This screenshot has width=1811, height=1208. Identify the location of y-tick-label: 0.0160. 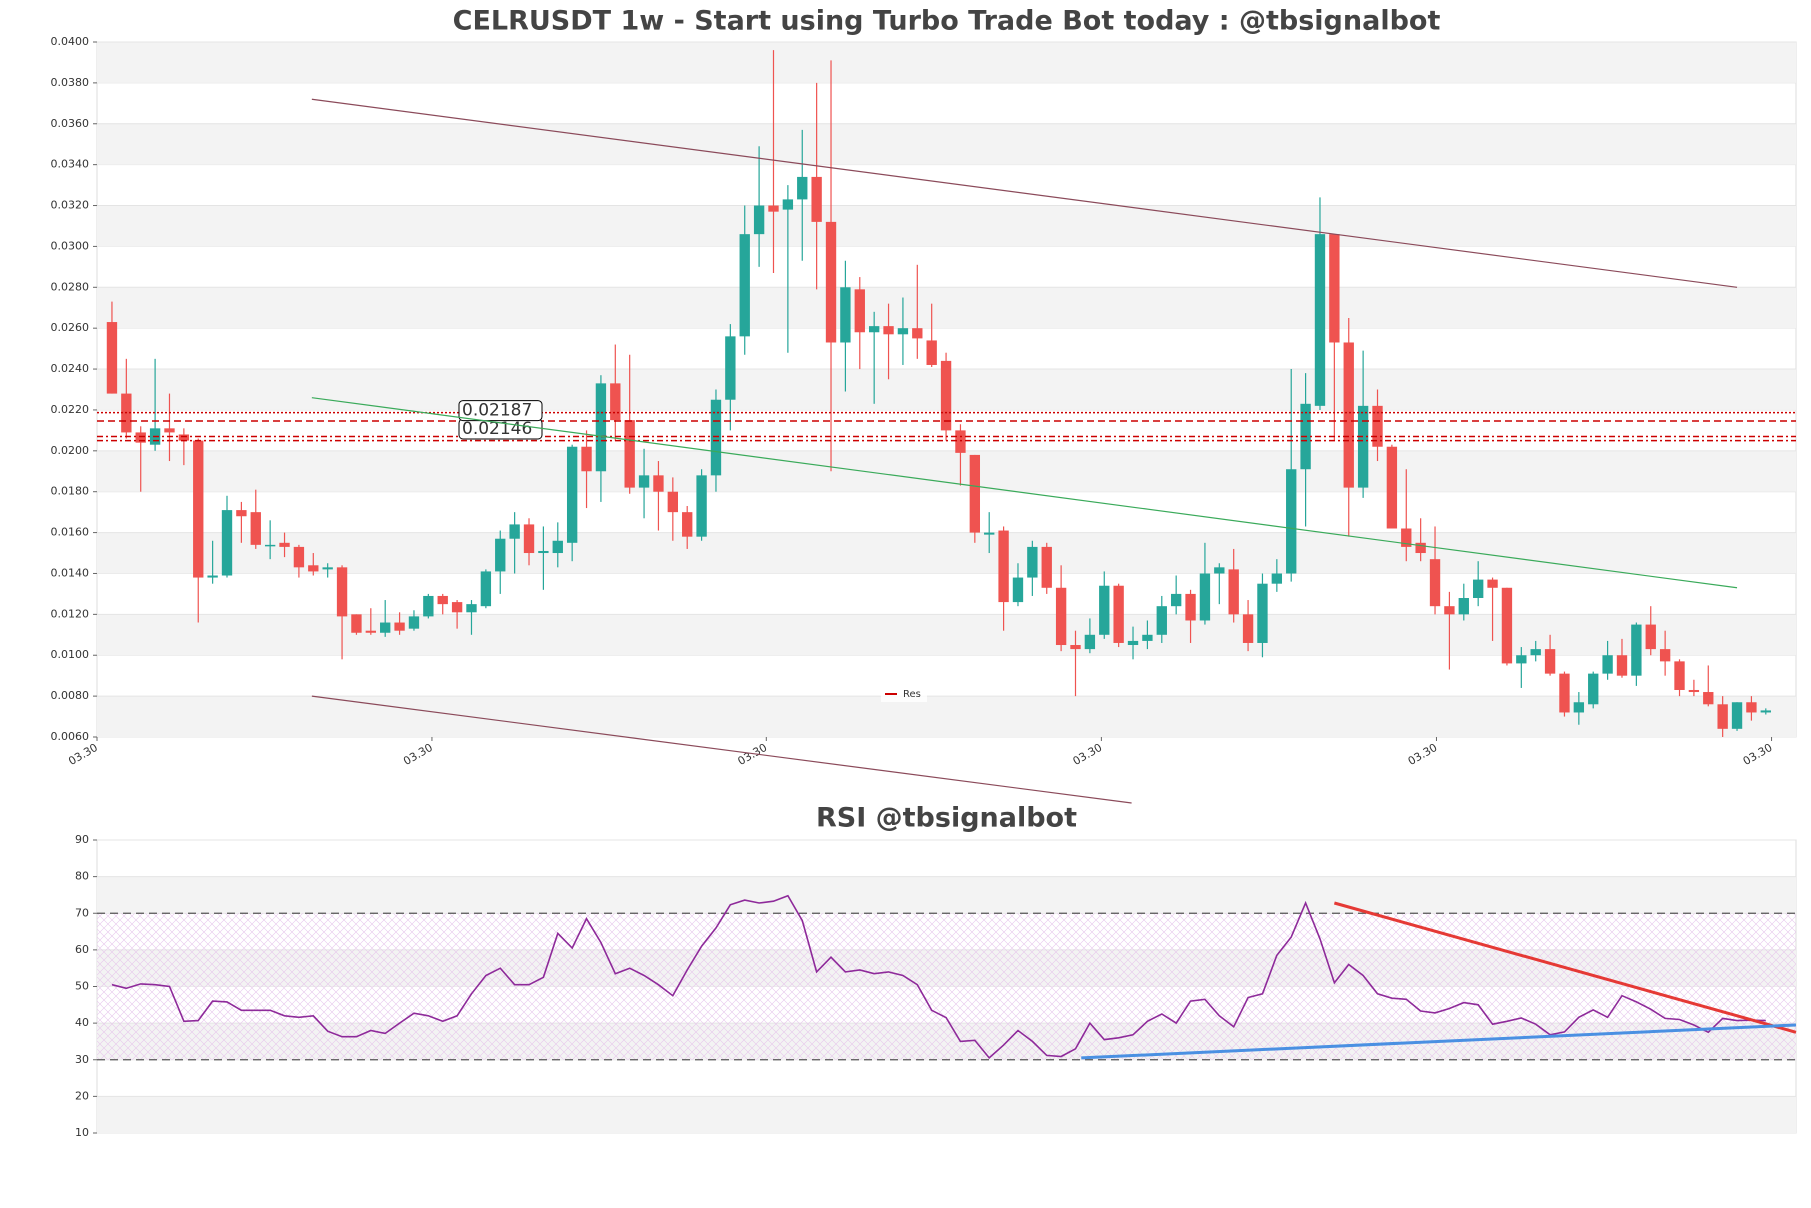
(70, 532).